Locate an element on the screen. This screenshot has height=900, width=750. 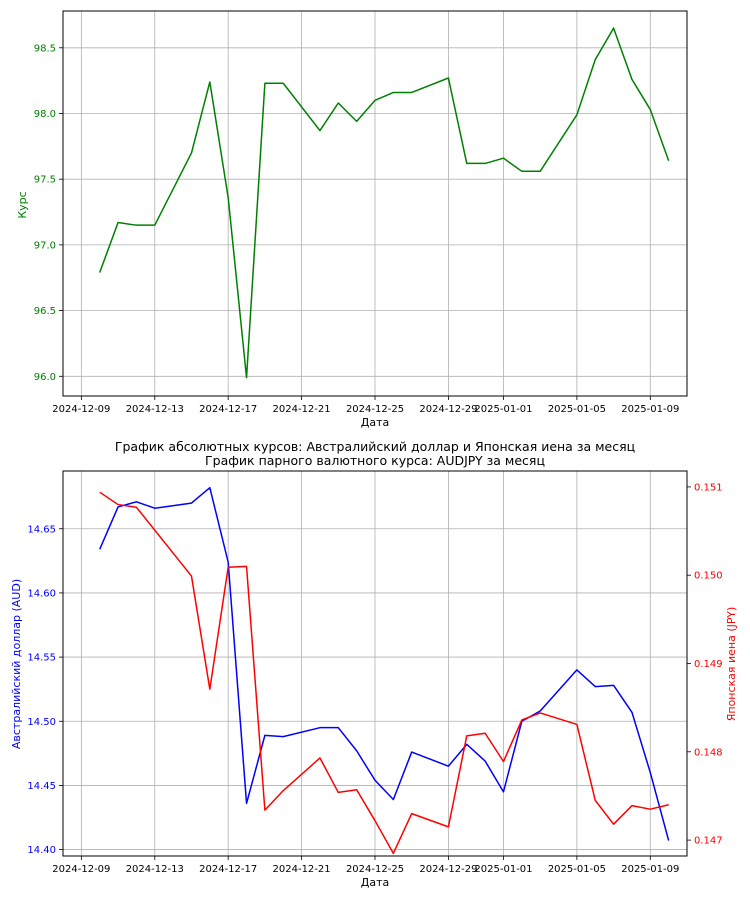
y-right-tick-label: 0.150 is located at coordinates (708, 576).